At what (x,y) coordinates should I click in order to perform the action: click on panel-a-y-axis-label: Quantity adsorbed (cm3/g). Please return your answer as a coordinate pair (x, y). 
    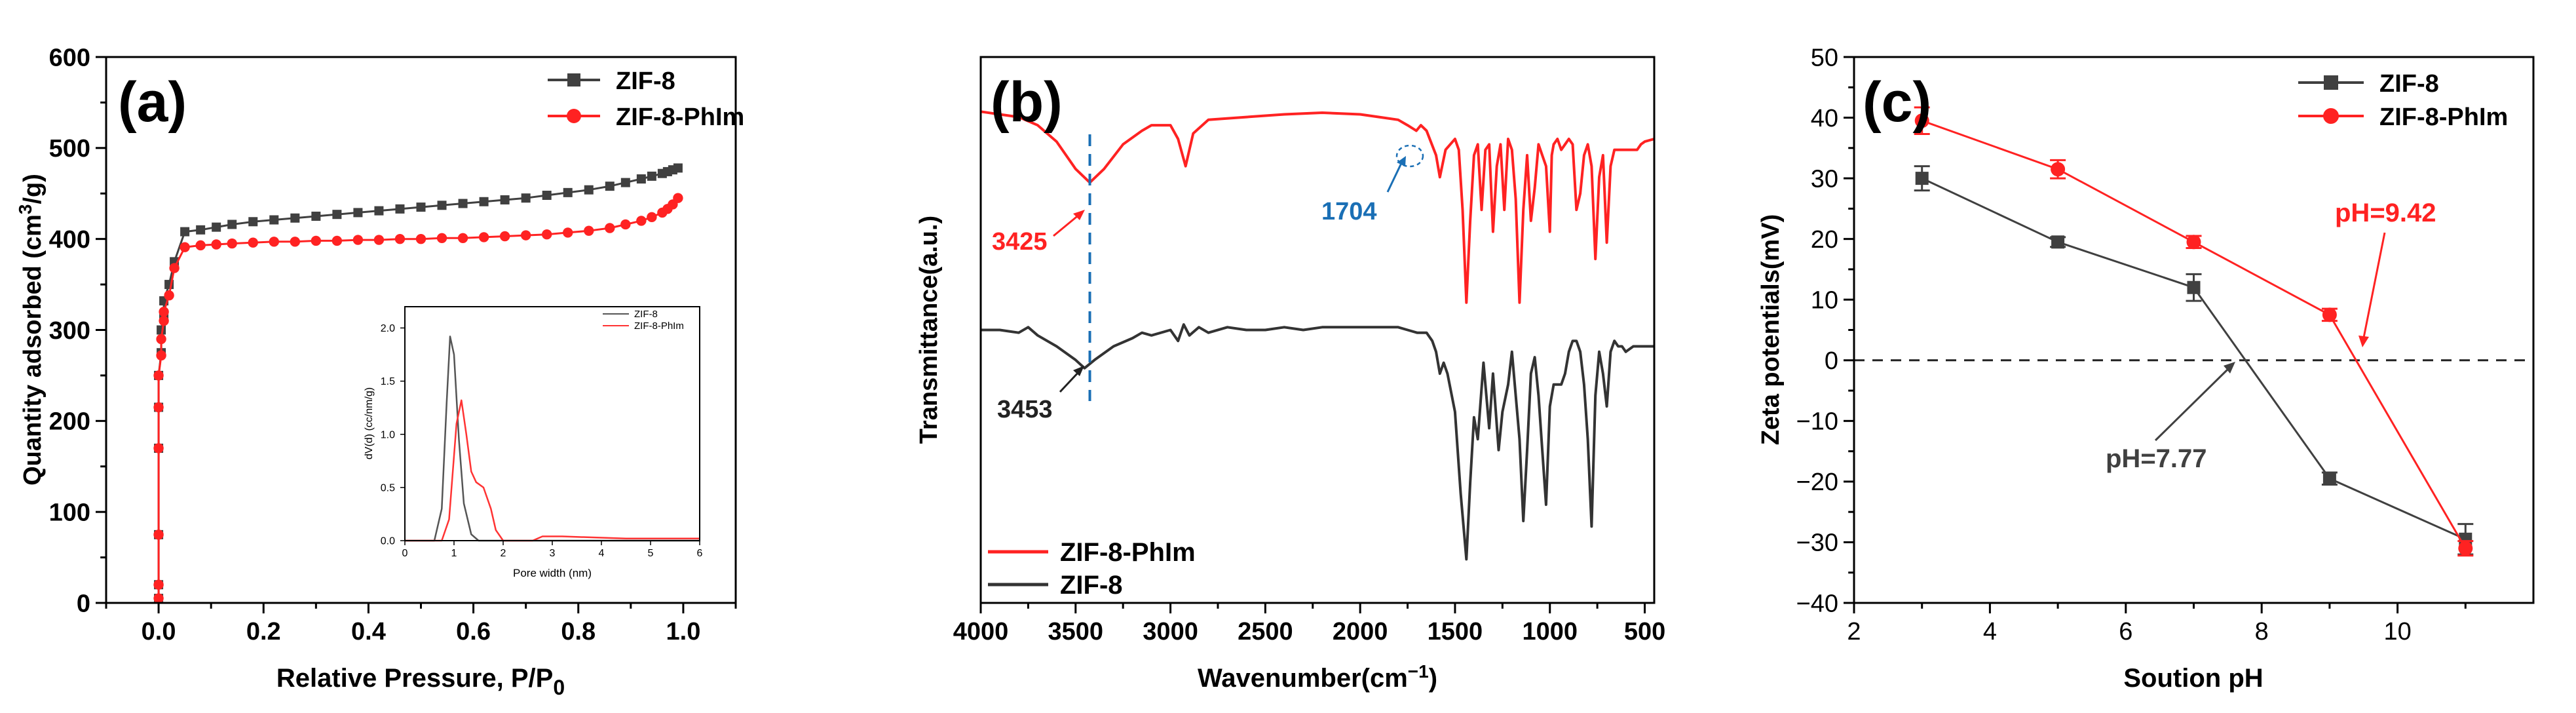
    Looking at the image, I should click on (31, 330).